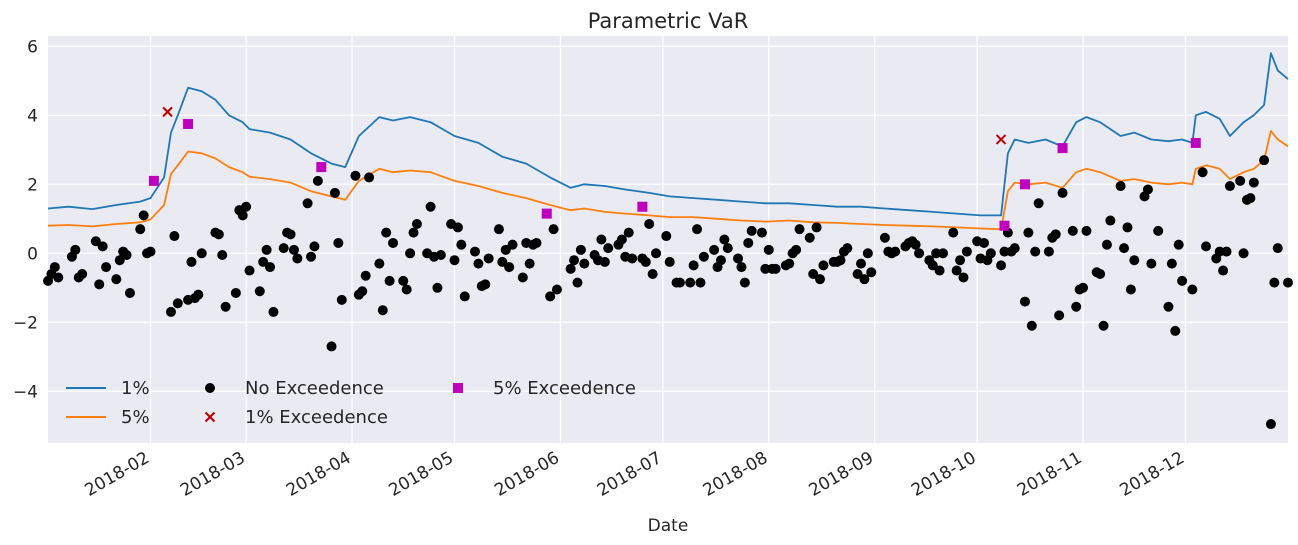 This screenshot has width=1298, height=545. I want to click on legend-item-no-exceedence: No Exceedence, so click(294, 388).